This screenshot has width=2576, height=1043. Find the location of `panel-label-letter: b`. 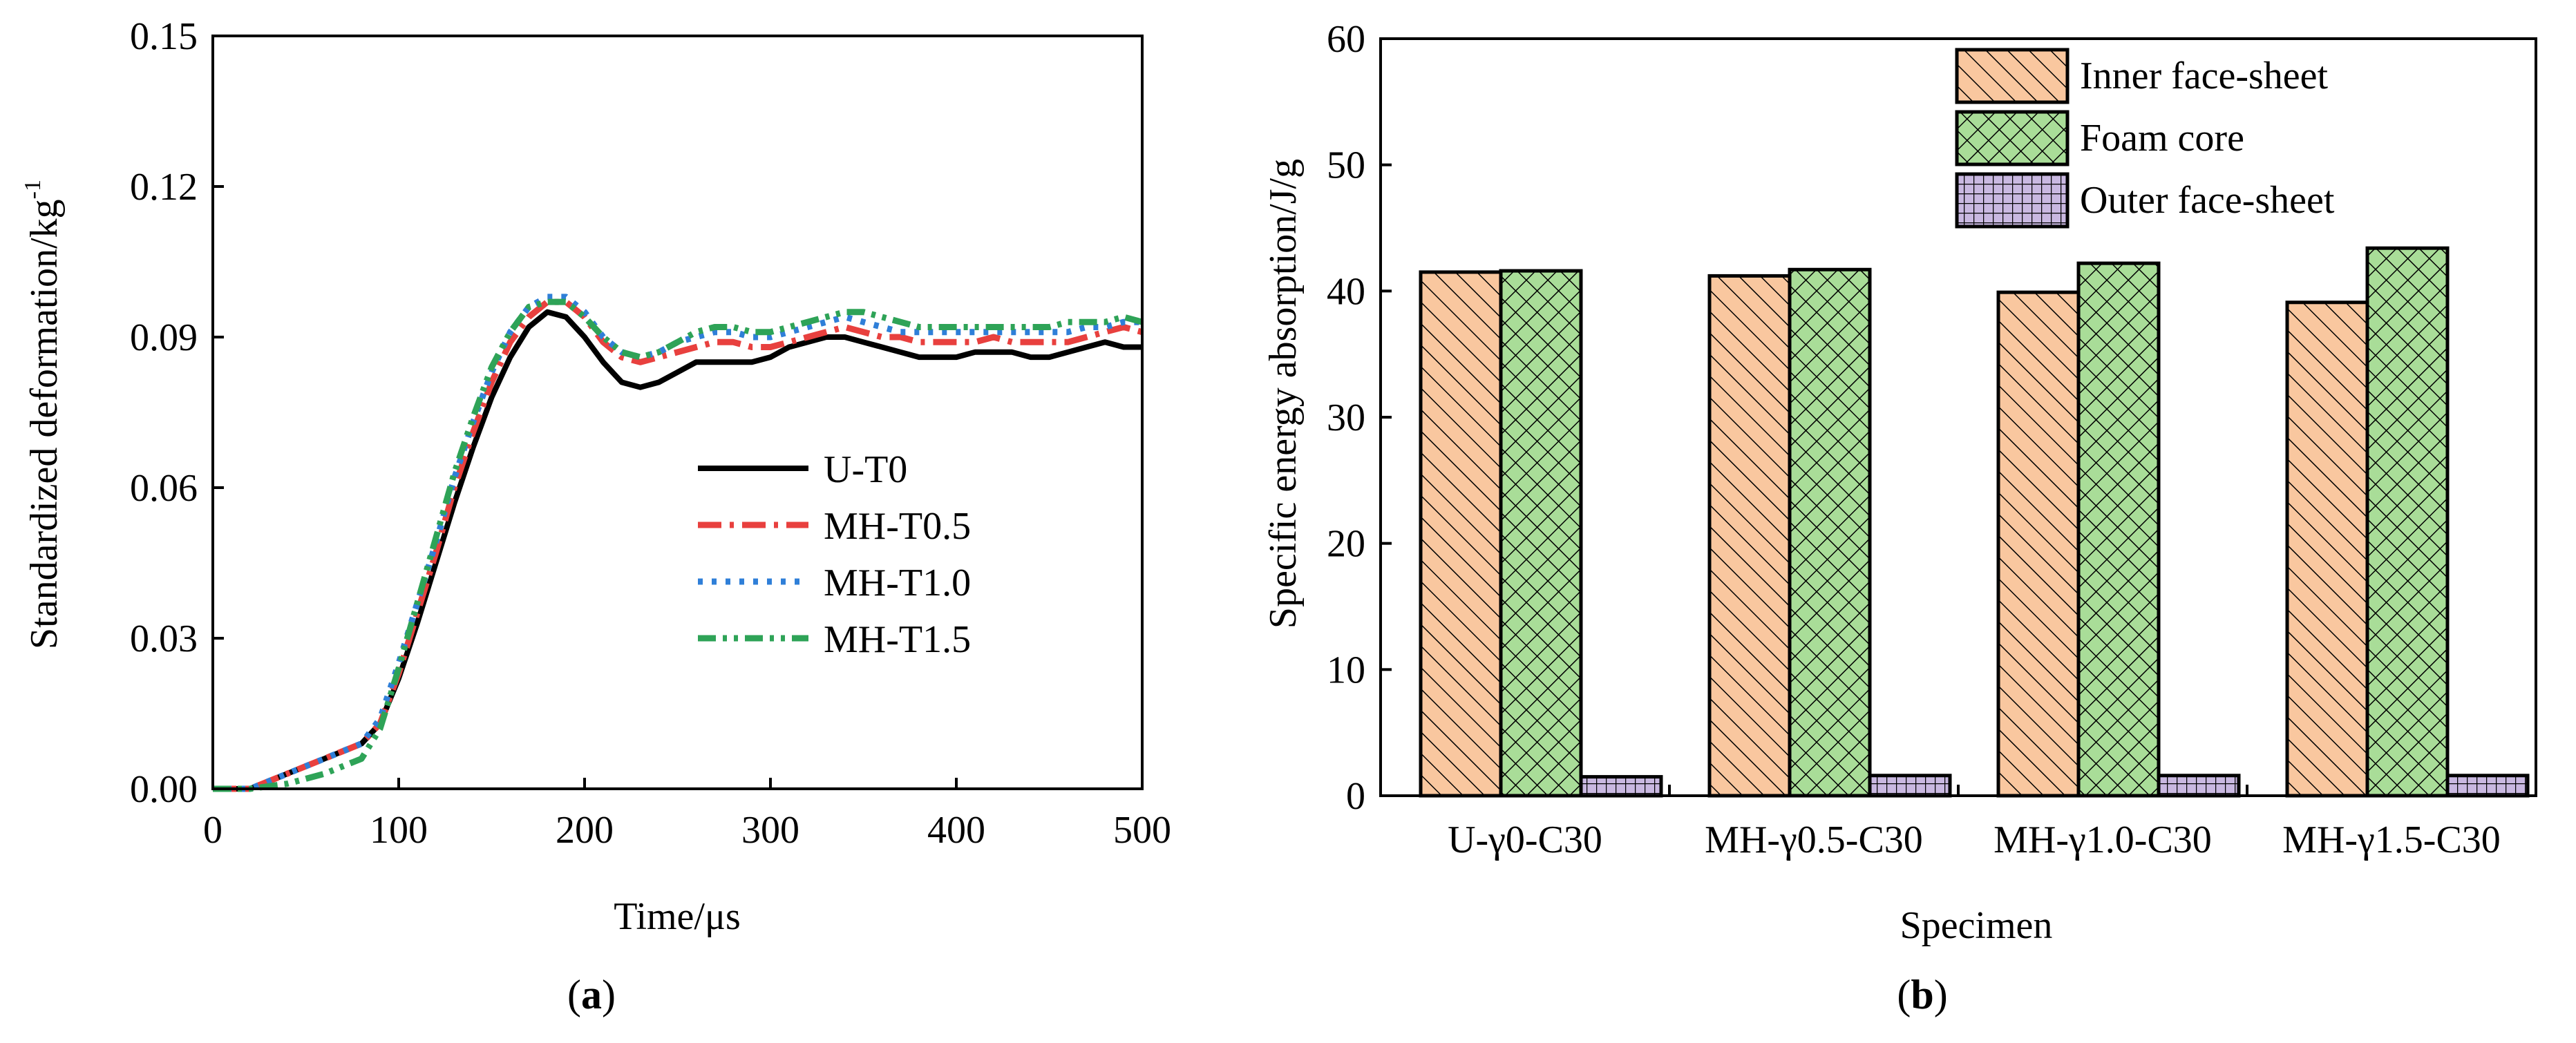

panel-label-letter: b is located at coordinates (1922, 995).